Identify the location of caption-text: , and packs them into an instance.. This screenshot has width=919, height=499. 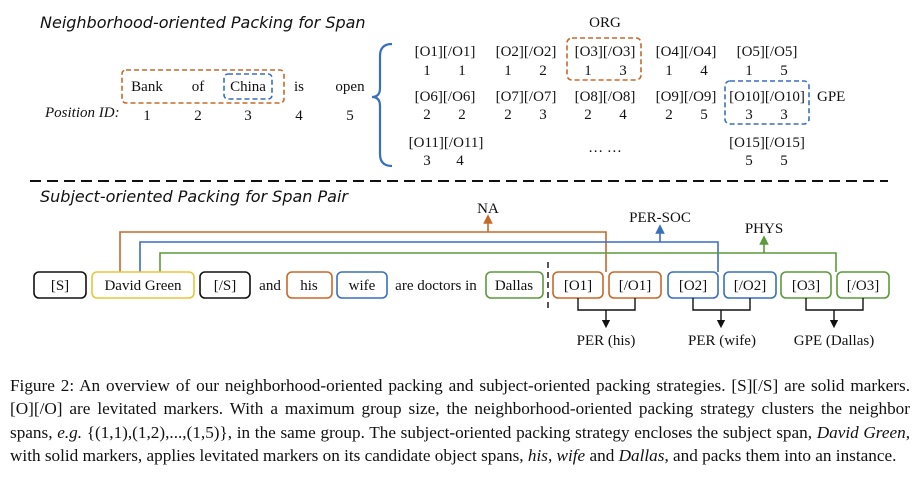
(780, 455).